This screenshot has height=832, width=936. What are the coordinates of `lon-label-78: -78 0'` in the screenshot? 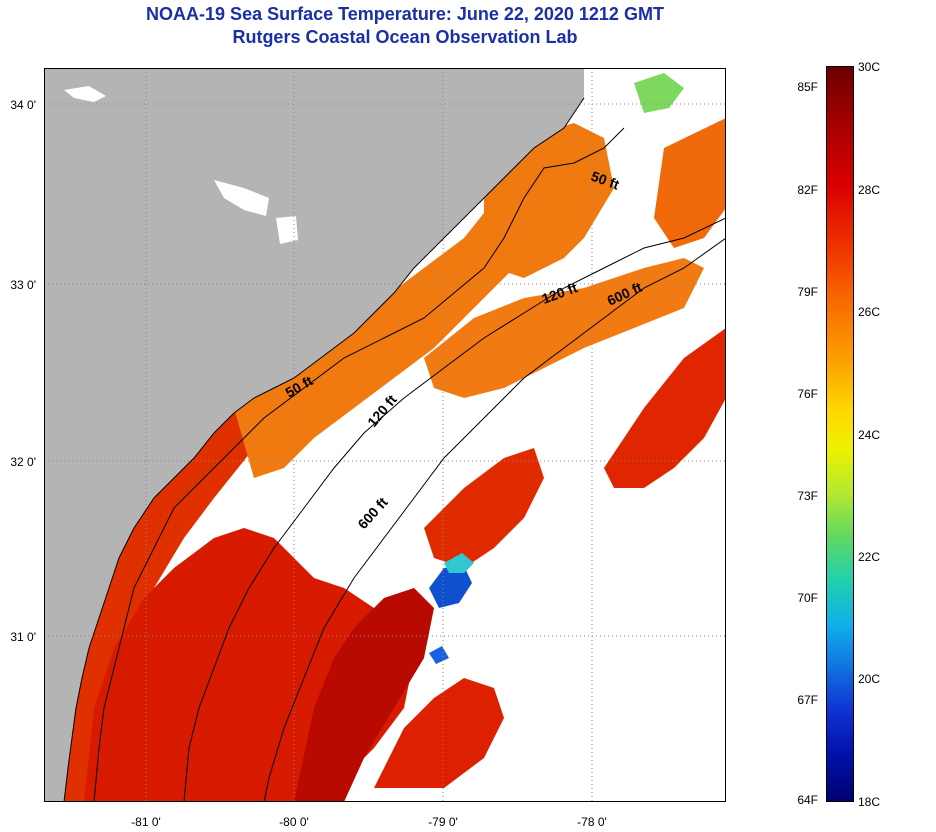 It's located at (592, 822).